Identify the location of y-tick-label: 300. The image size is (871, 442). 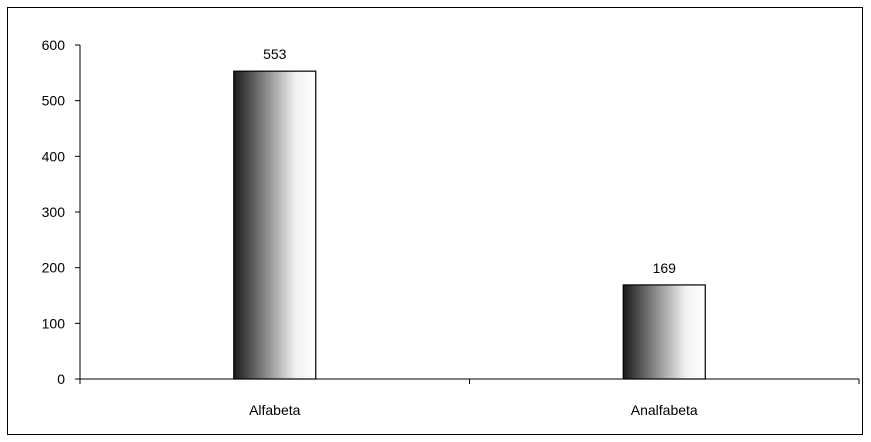
(54, 212).